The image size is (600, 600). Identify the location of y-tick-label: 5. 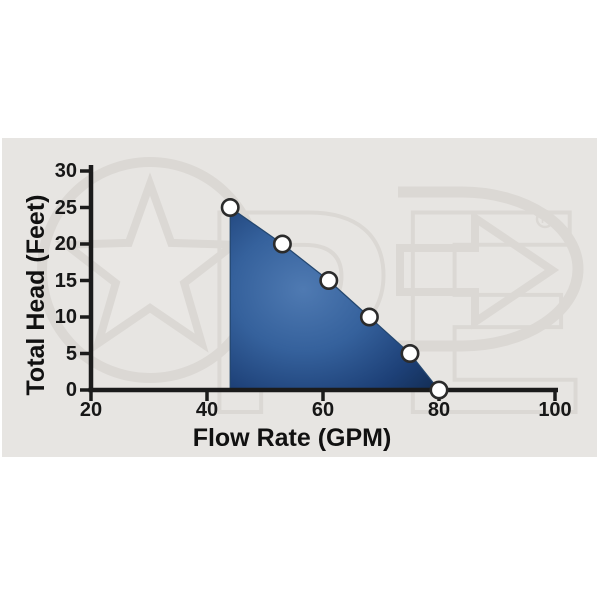
(71, 353).